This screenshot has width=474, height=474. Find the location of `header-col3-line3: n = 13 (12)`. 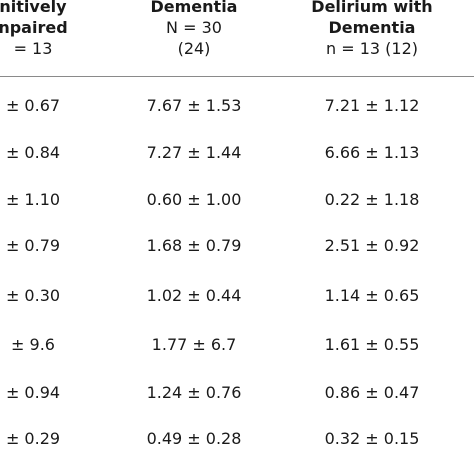

header-col3-line3: n = 13 (12) is located at coordinates (371, 48).